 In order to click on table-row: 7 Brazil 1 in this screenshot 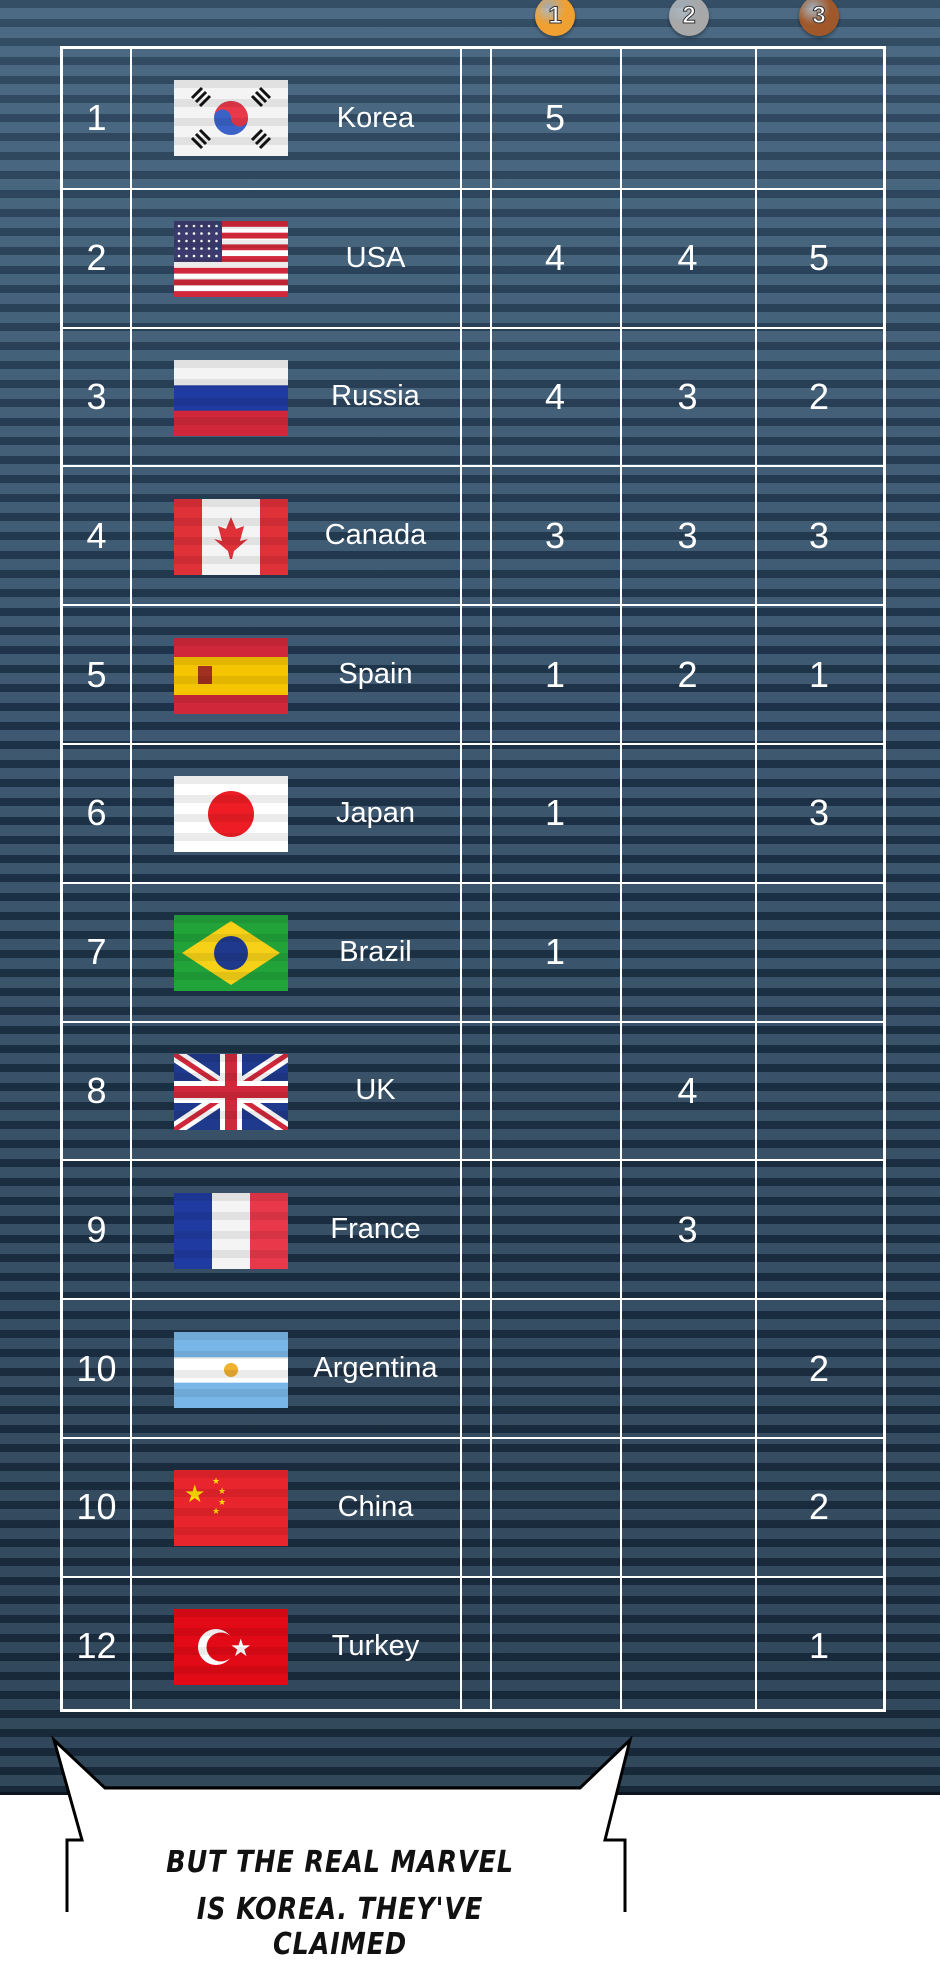, I will do `click(473, 951)`.